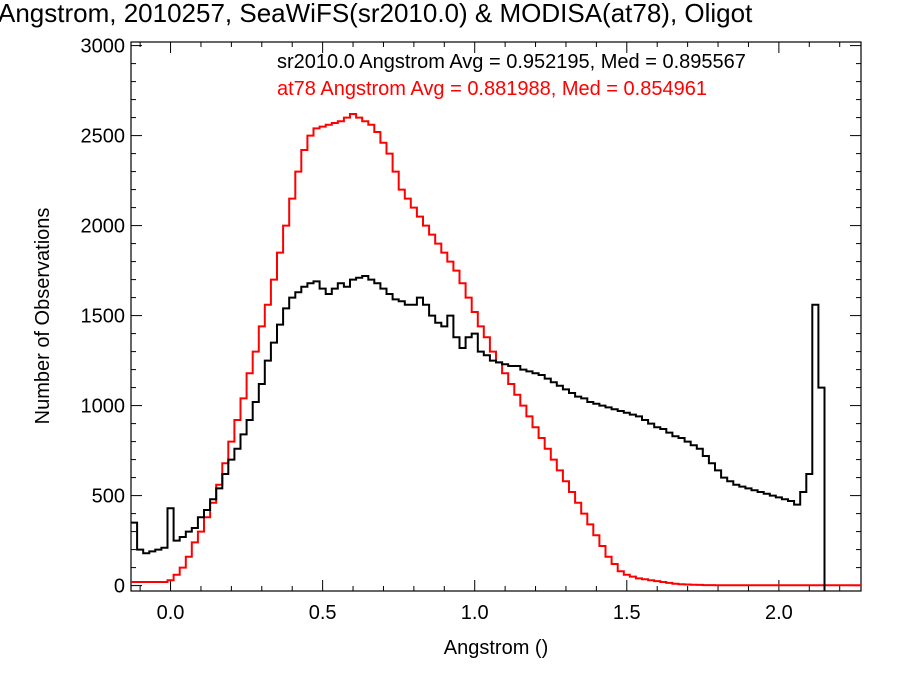 The height and width of the screenshot is (675, 900). What do you see at coordinates (103, 227) in the screenshot?
I see `y-tick-label: 2000` at bounding box center [103, 227].